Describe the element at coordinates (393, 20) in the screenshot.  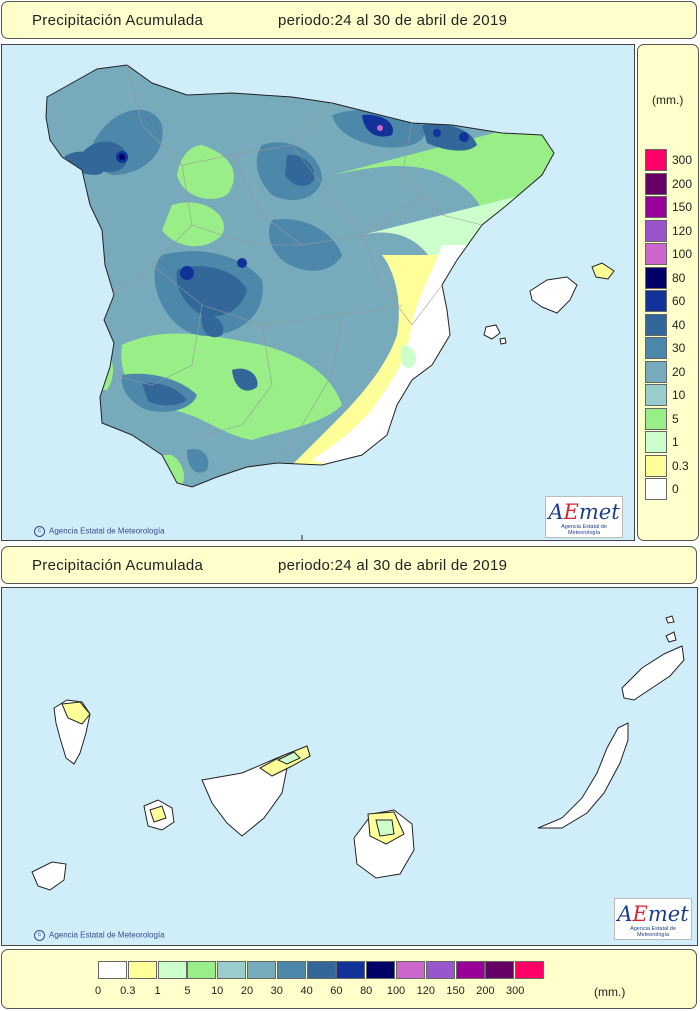
I see `map-period: periodo:24 al 30 de abril de 2019` at that location.